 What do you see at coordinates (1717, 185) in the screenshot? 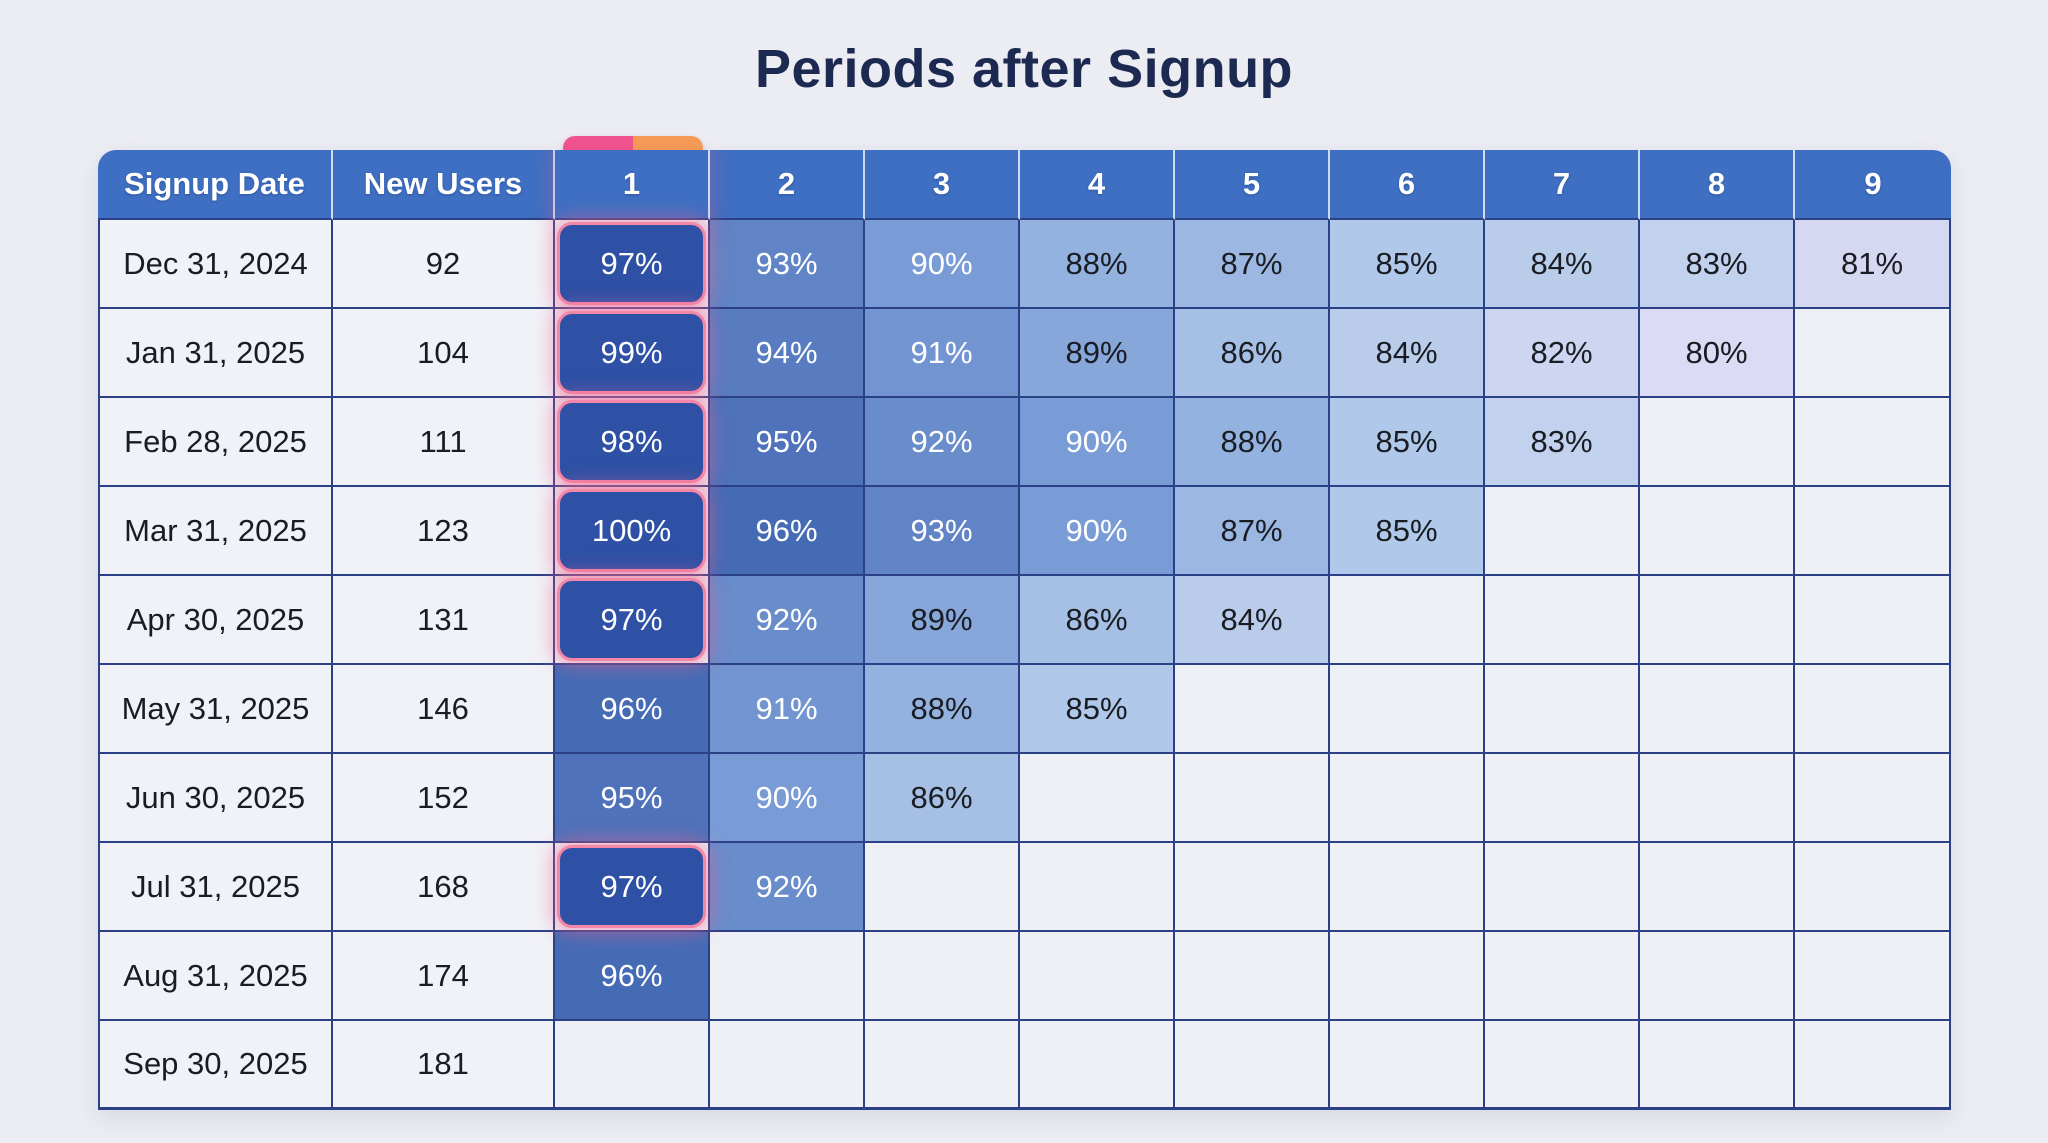
I see `column-header-8: 8` at bounding box center [1717, 185].